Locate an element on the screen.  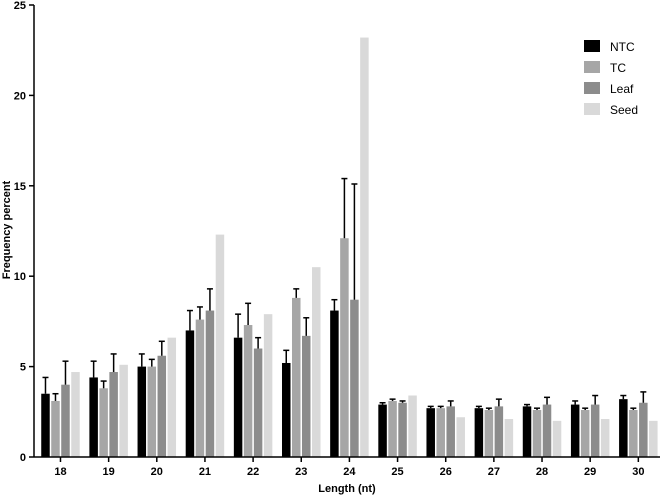
x-tick-label-26: 26 is located at coordinates (446, 472).